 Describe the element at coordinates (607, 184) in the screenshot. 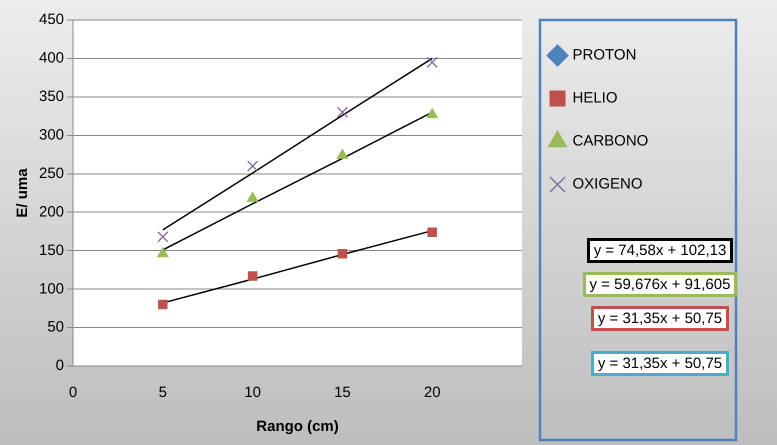

I see `legend-label: OXIGENO` at that location.